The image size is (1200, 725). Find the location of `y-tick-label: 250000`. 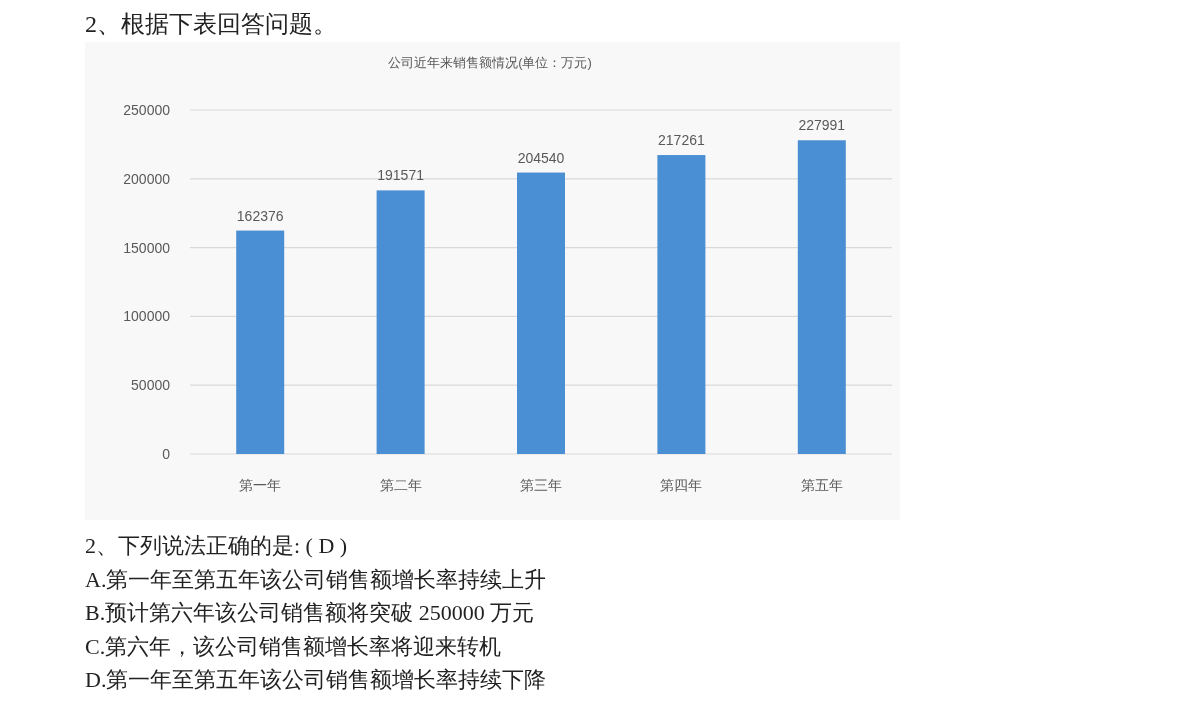

y-tick-label: 250000 is located at coordinates (147, 110).